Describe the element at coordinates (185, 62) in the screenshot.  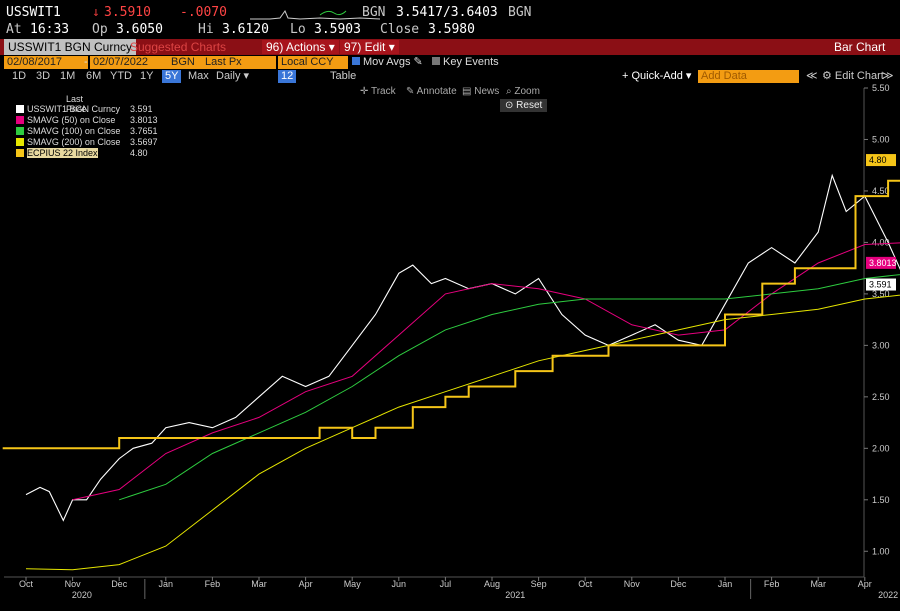
I see `source-field: BGN` at that location.